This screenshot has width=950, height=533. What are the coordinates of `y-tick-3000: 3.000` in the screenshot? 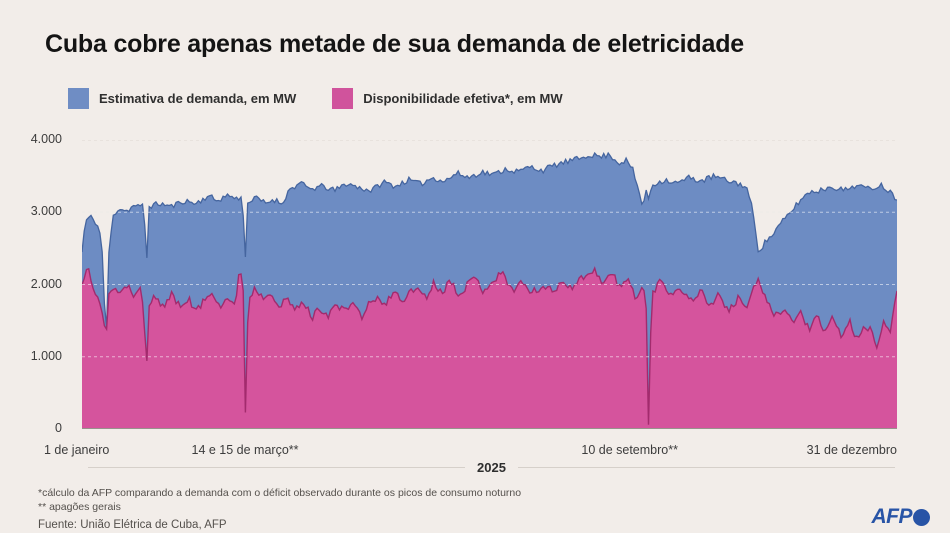 It's located at (46, 211).